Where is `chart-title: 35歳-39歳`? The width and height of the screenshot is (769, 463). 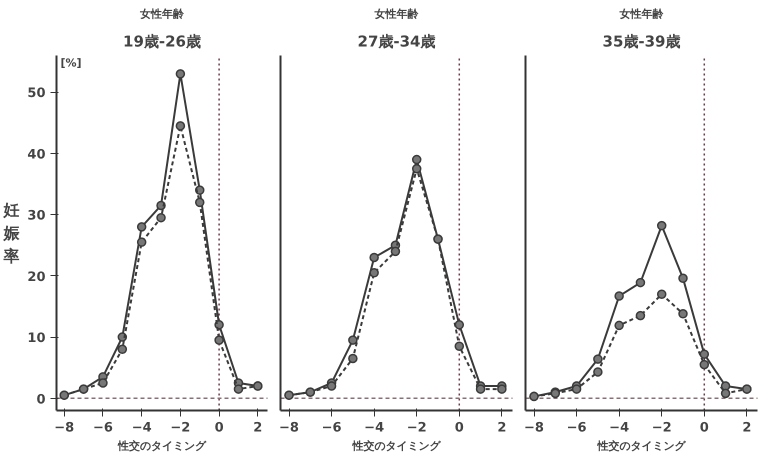
chart-title: 35歳-39歳 is located at coordinates (641, 41).